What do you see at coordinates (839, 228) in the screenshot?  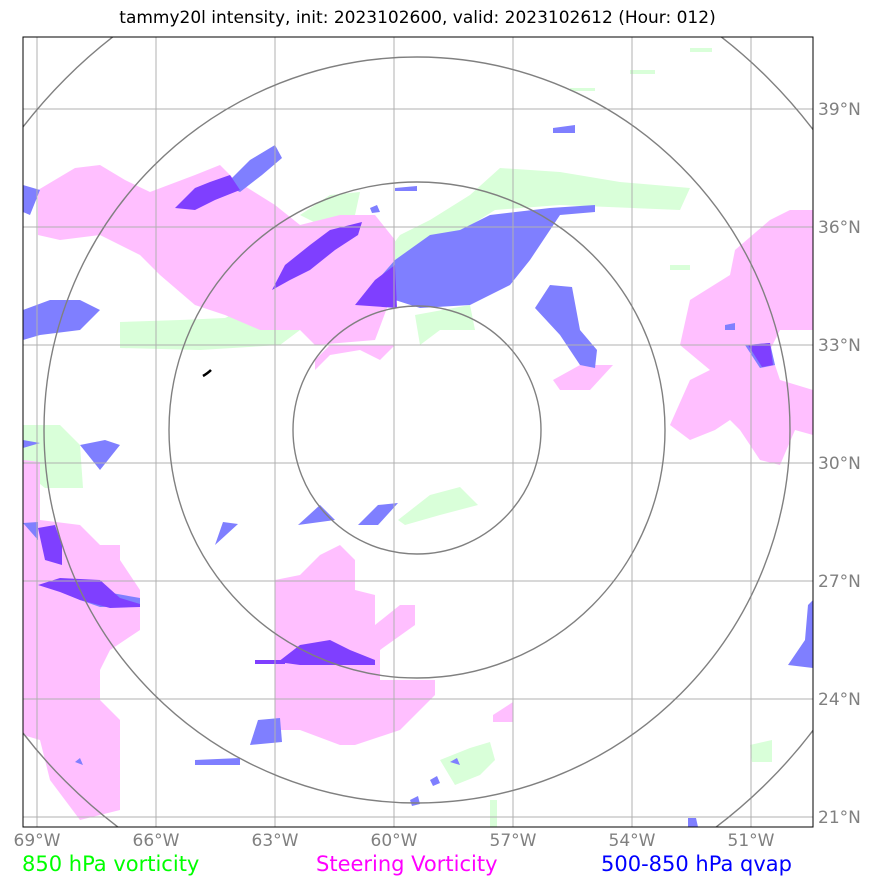 I see `latitude-label: 36°N` at bounding box center [839, 228].